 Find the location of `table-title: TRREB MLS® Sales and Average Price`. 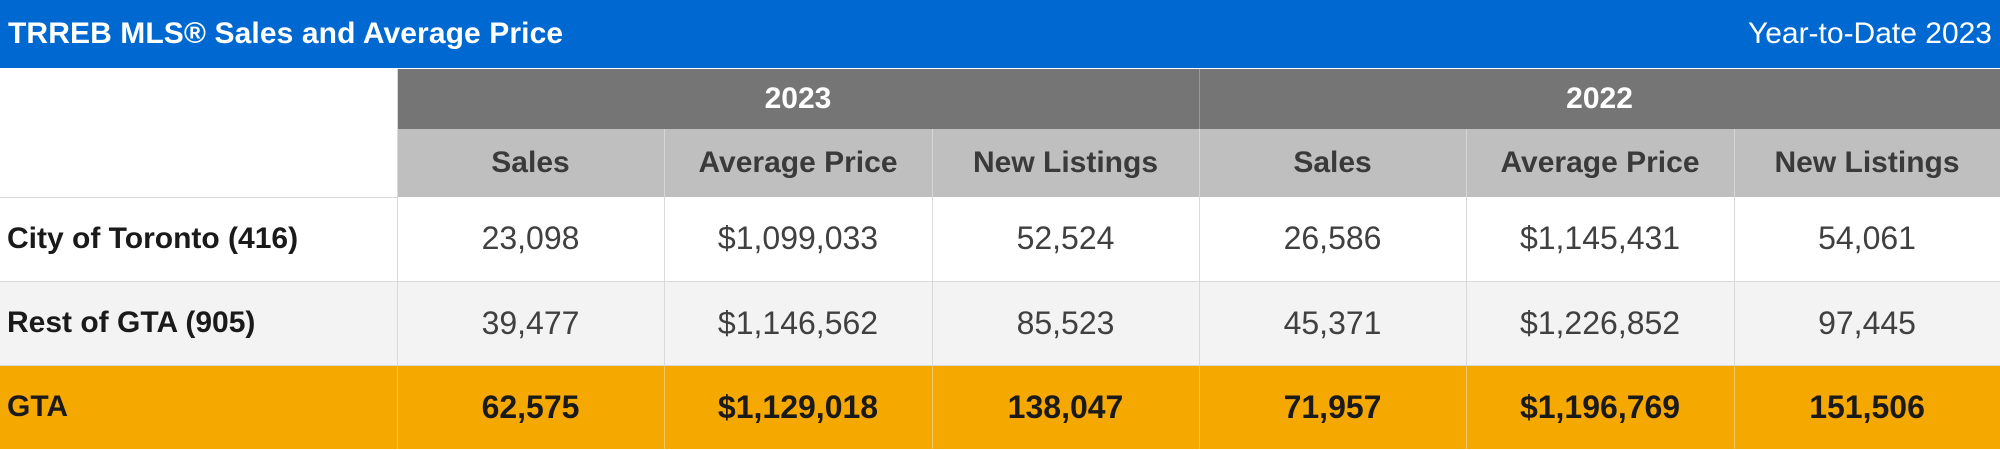

table-title: TRREB MLS® Sales and Average Price is located at coordinates (286, 33).